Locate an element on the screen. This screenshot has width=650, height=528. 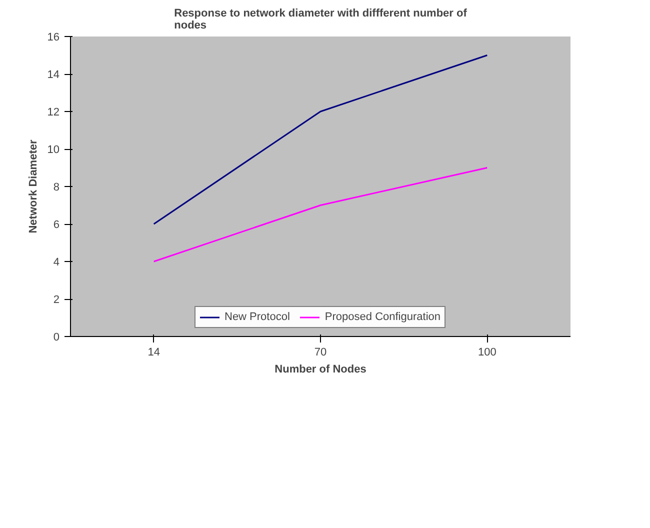
x-tick-label: 100 is located at coordinates (487, 352).